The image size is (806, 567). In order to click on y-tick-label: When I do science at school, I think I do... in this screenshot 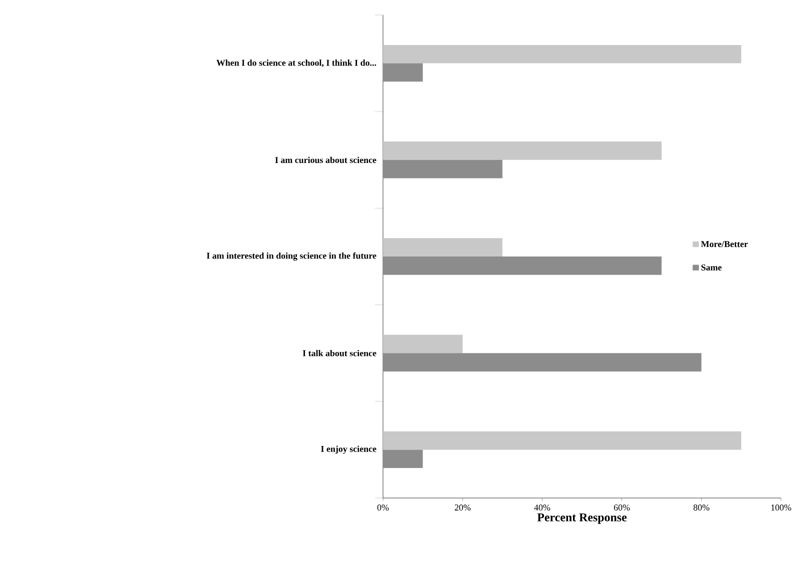, I will do `click(296, 64)`.